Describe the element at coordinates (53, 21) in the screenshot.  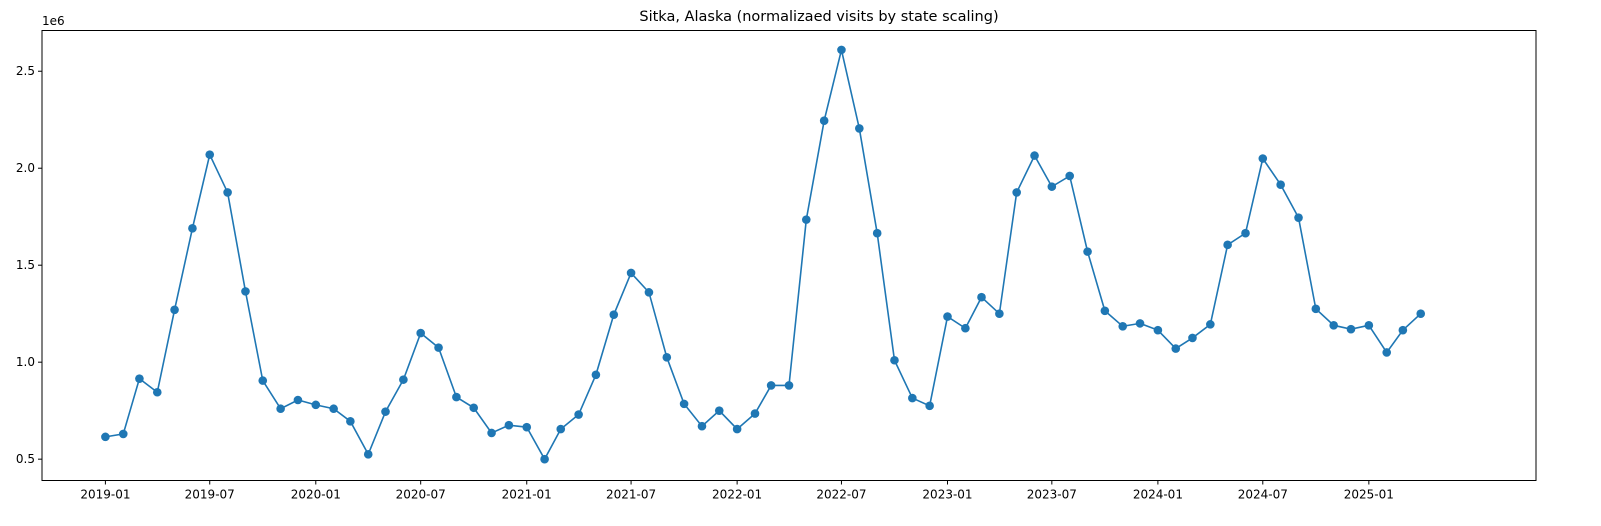
I see `y-offset-label: 1e6` at that location.